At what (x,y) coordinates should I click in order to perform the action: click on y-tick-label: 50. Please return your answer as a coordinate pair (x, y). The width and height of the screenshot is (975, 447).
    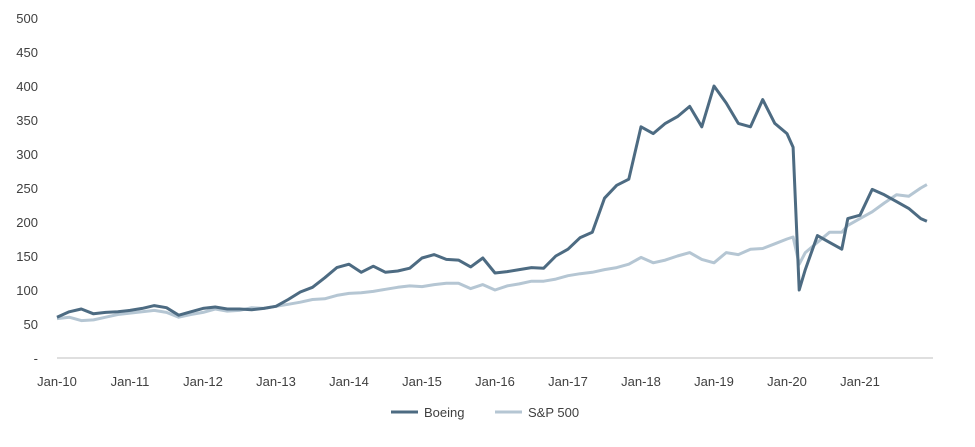
    Looking at the image, I should click on (31, 324).